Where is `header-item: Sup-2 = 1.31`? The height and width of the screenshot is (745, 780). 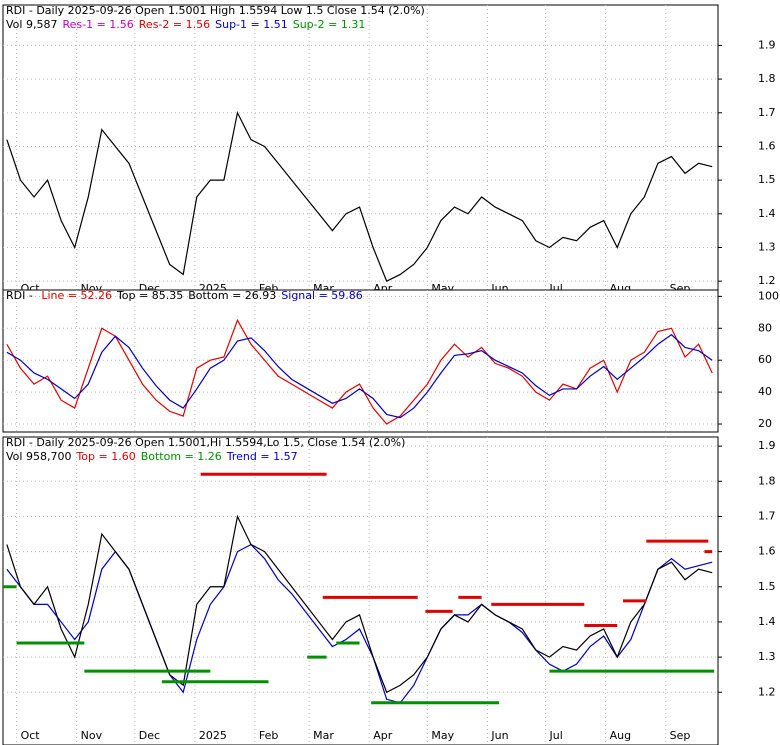 header-item: Sup-2 = 1.31 is located at coordinates (329, 24).